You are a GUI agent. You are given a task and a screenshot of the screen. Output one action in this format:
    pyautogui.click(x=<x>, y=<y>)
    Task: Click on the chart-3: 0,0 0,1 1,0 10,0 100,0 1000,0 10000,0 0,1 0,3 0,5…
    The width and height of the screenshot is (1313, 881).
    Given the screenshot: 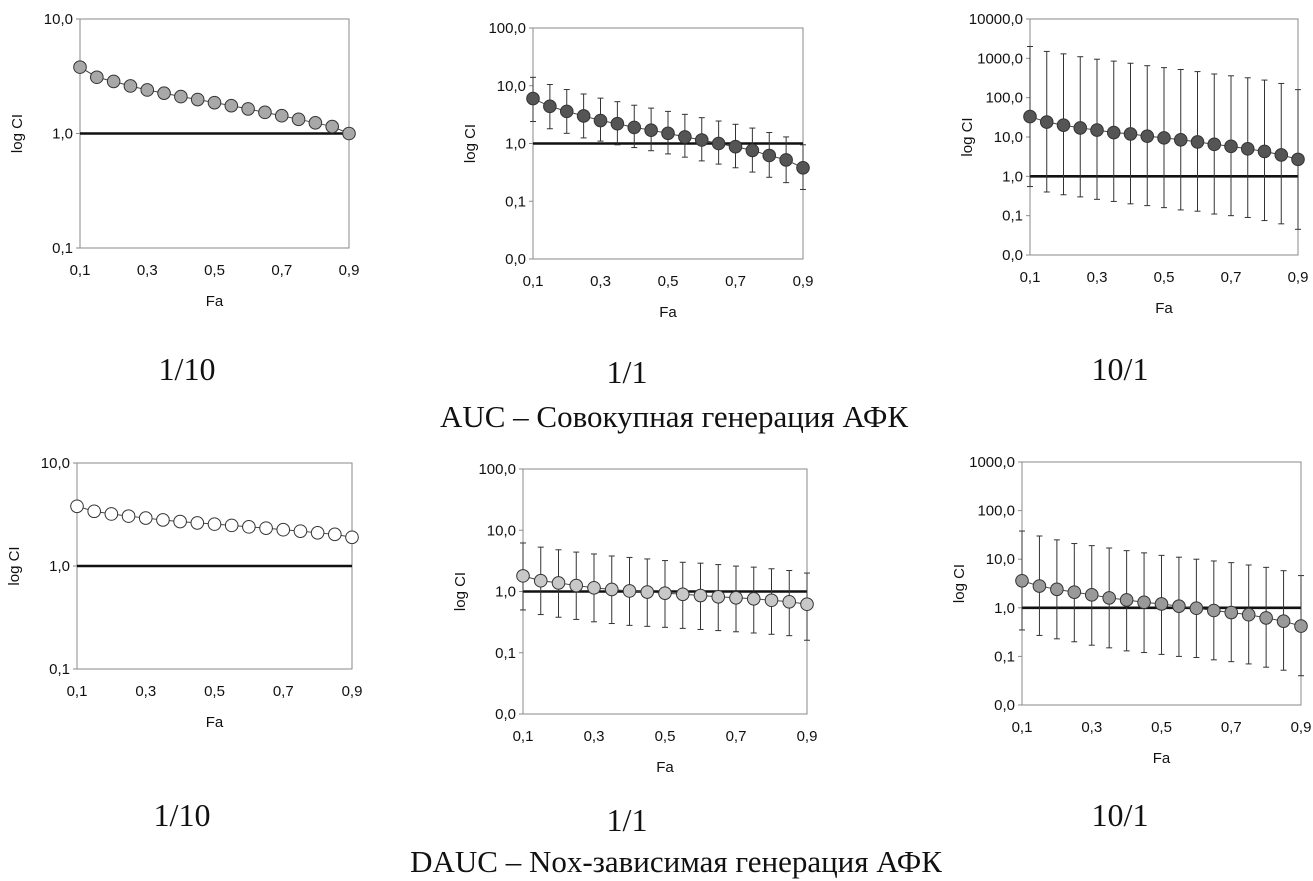 What is the action you would take?
    pyautogui.click(x=1133, y=199)
    